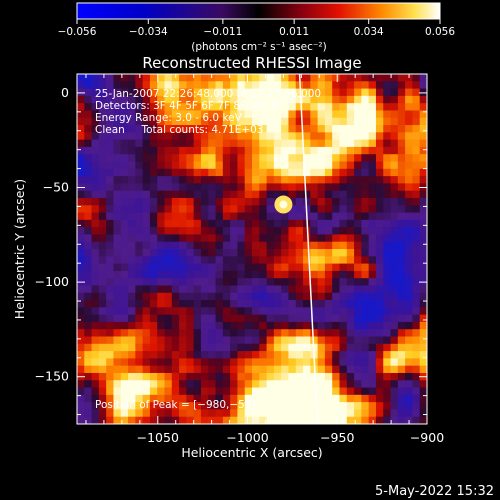 This screenshot has width=500, height=500. Describe the element at coordinates (247, 437) in the screenshot. I see `x-tick-label: −1000` at that location.